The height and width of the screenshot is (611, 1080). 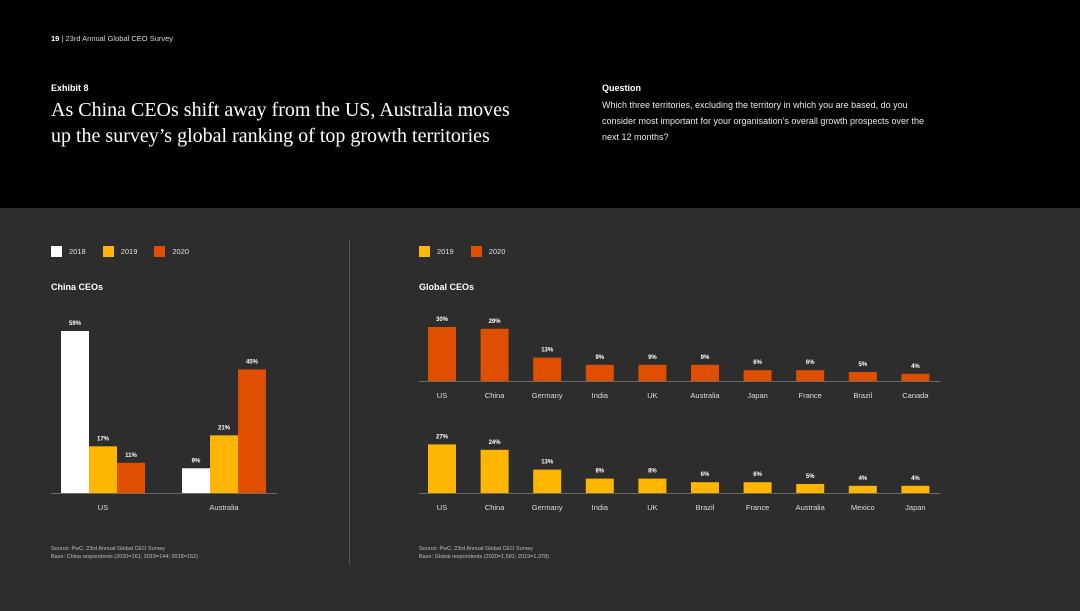 I want to click on legend-swatch-2018, so click(x=56, y=251).